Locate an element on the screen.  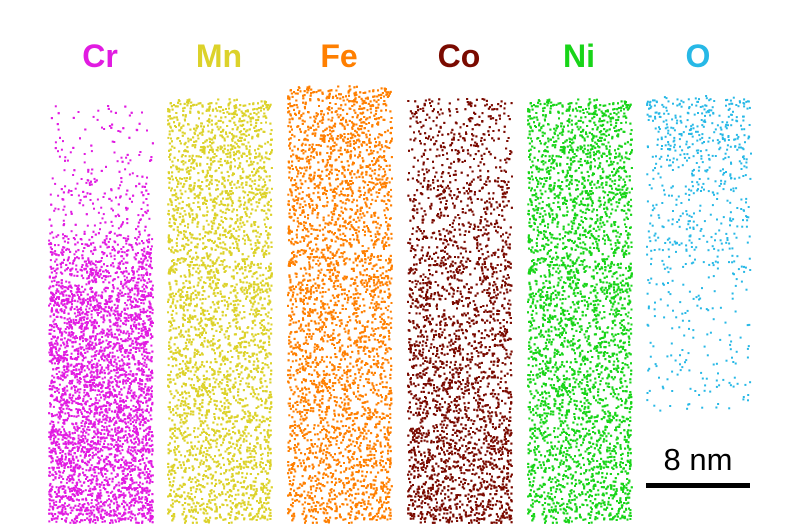
scale-bar-label: 8 nm is located at coordinates (698, 460).